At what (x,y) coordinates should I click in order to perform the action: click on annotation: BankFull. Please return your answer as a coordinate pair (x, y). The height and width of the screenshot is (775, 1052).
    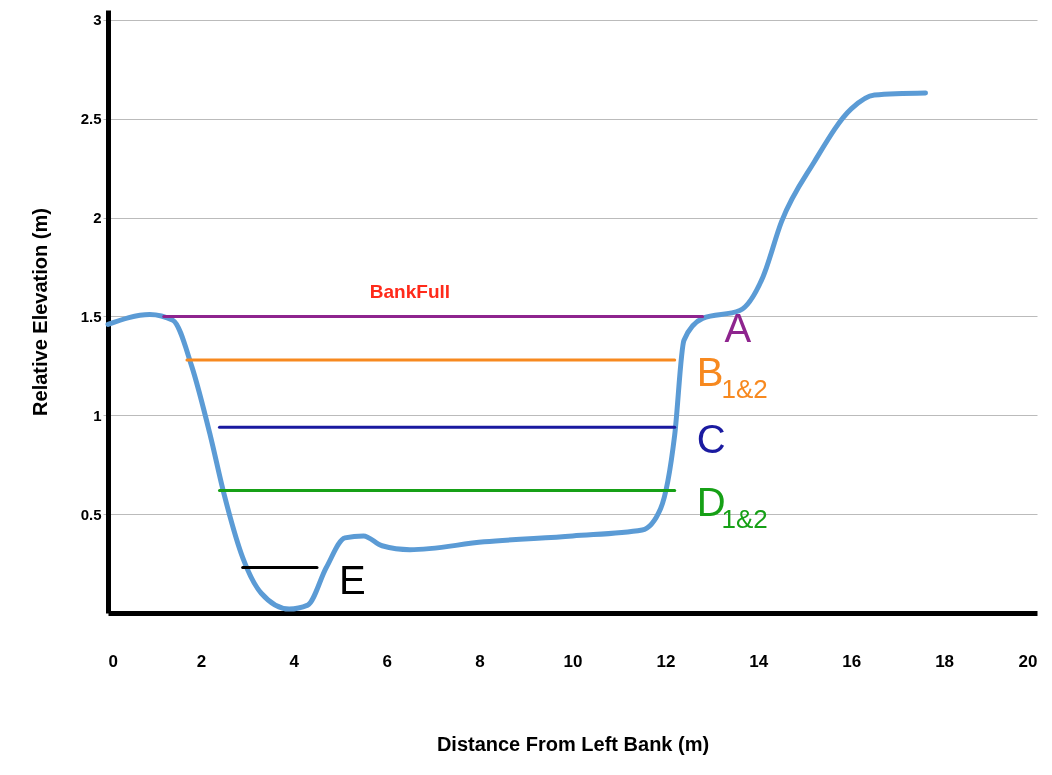
    Looking at the image, I should click on (410, 292).